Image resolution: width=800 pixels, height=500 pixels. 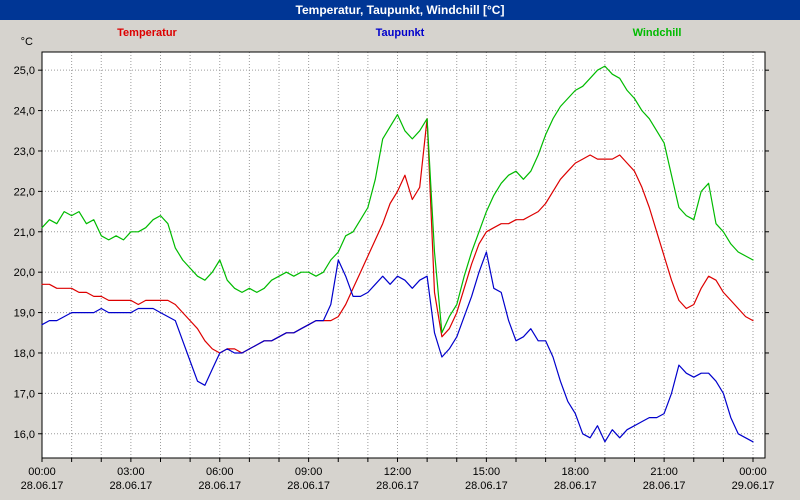 I want to click on svg-text: 20,0, so click(x=24, y=273).